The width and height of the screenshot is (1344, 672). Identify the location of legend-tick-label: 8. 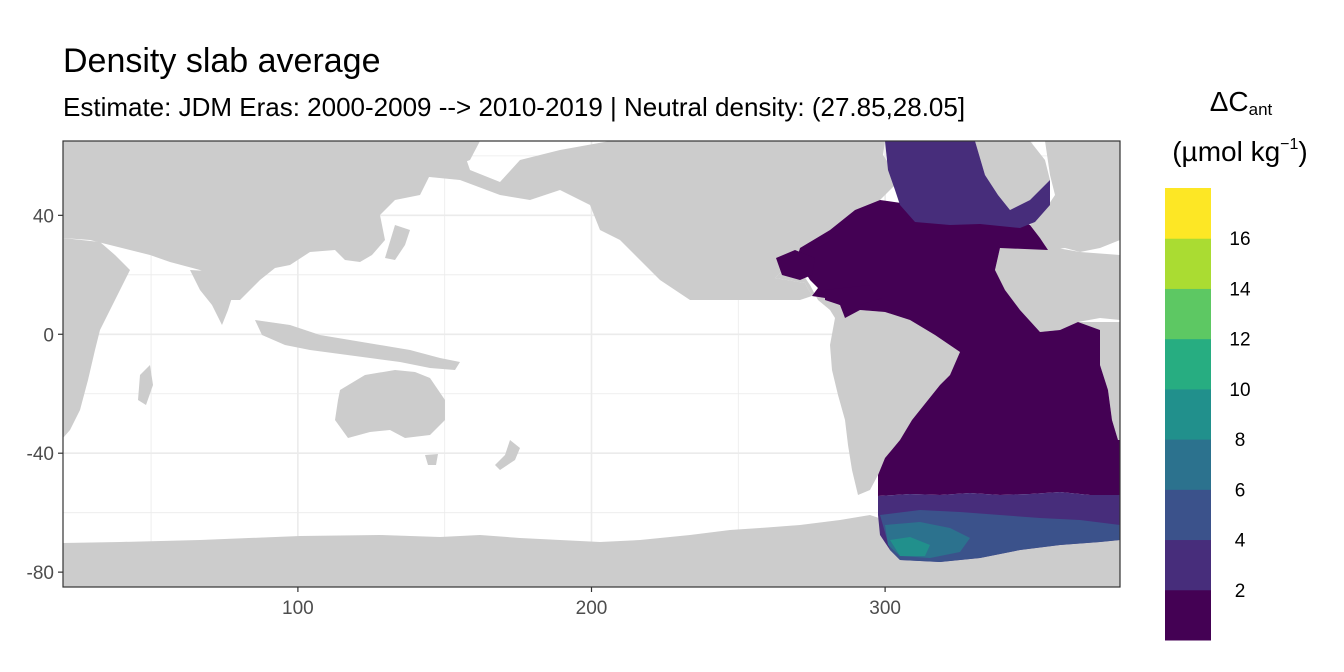
(1240, 440).